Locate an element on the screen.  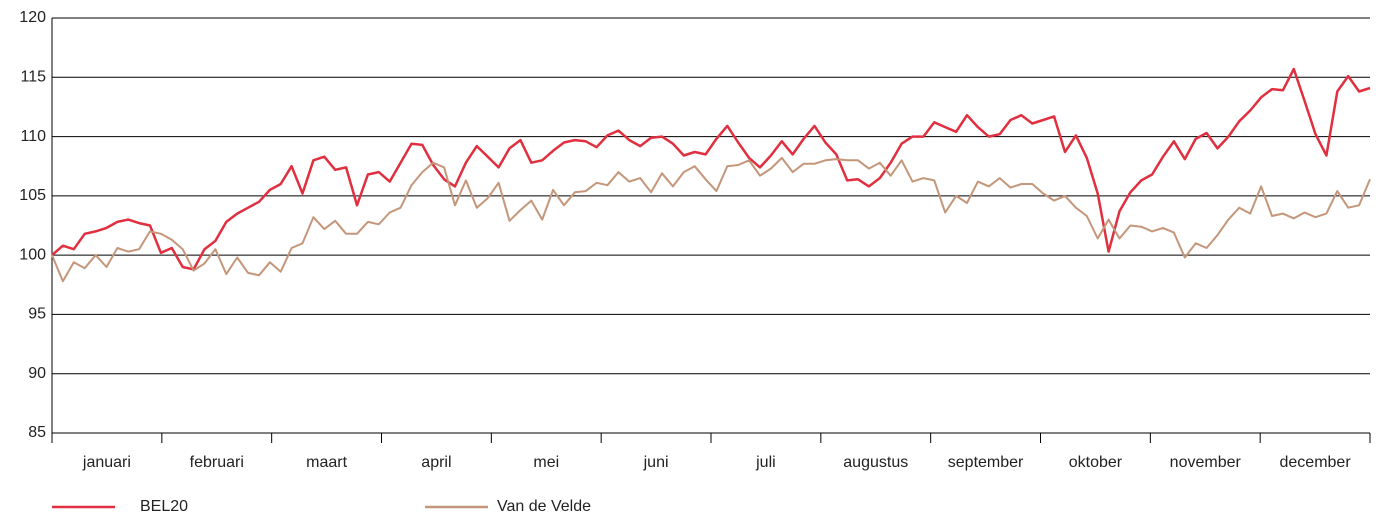
y-tick-label: 90 is located at coordinates (37, 373).